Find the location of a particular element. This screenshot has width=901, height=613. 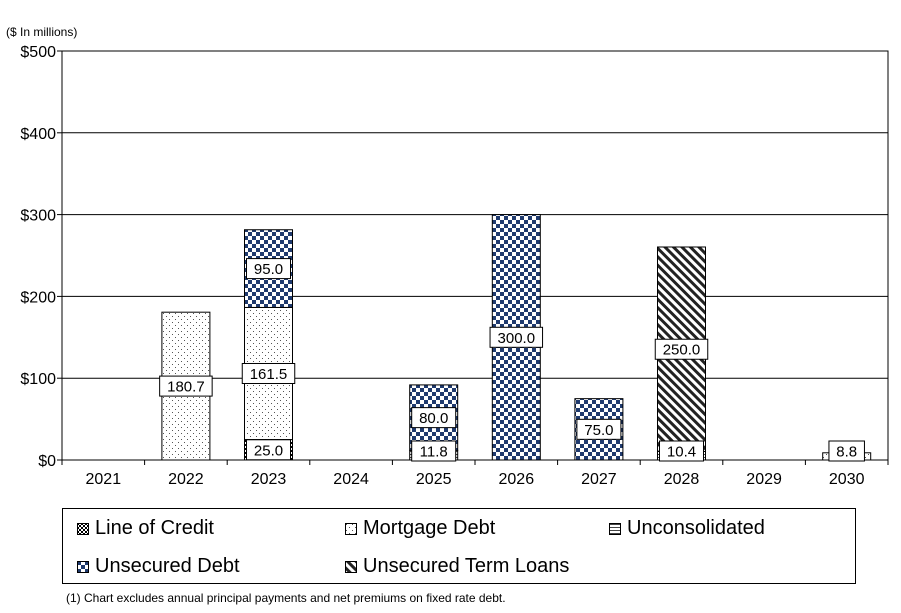

data-label-text: 180.7 is located at coordinates (186, 387).